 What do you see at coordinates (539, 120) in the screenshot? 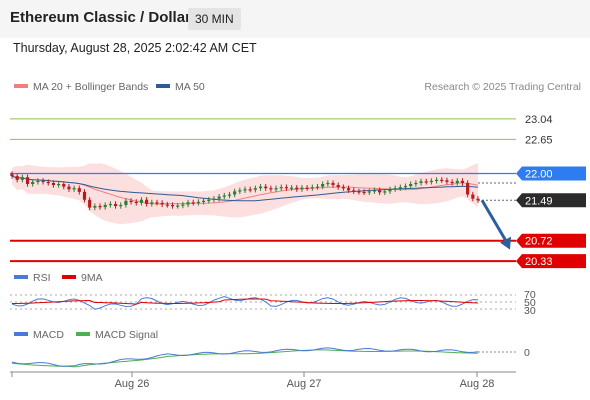
I see `level-label-text: 23.04` at bounding box center [539, 120].